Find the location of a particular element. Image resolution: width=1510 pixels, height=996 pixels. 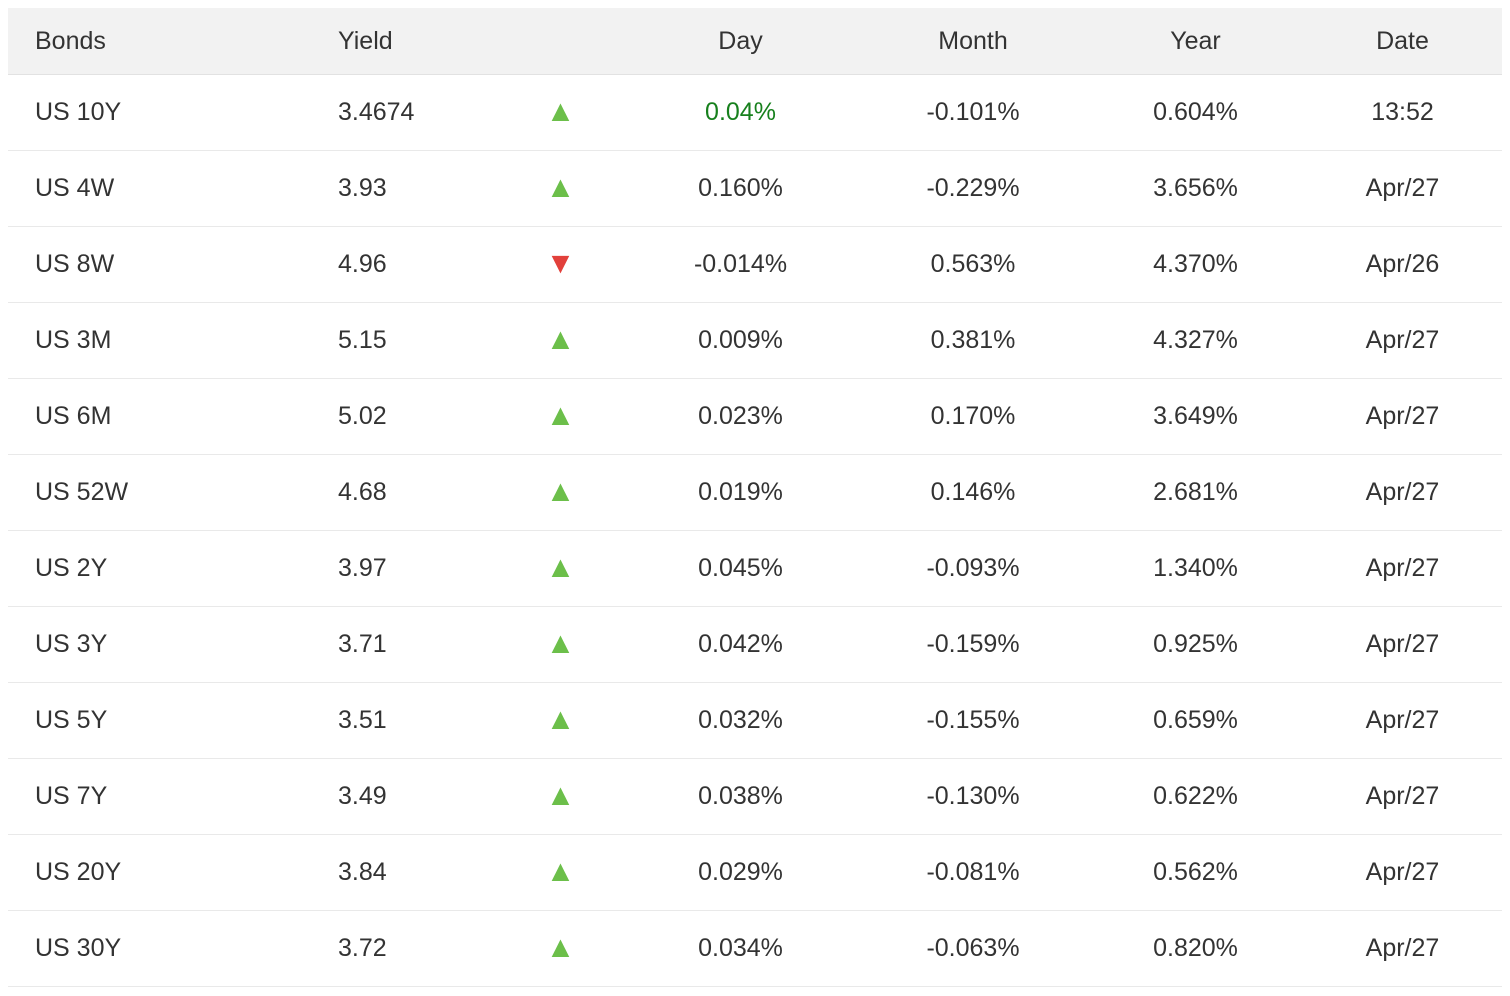

month-change: -0.093% is located at coordinates (973, 568).